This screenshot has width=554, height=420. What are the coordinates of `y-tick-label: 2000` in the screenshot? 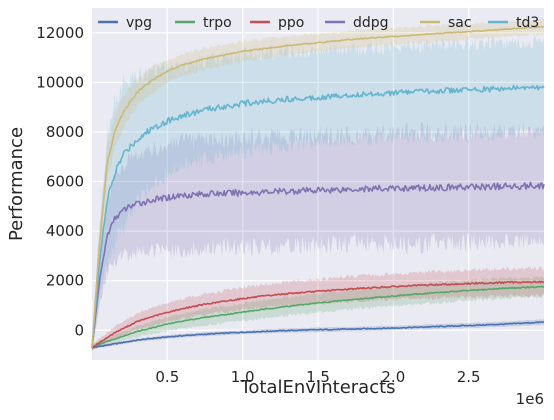 It's located at (65, 281).